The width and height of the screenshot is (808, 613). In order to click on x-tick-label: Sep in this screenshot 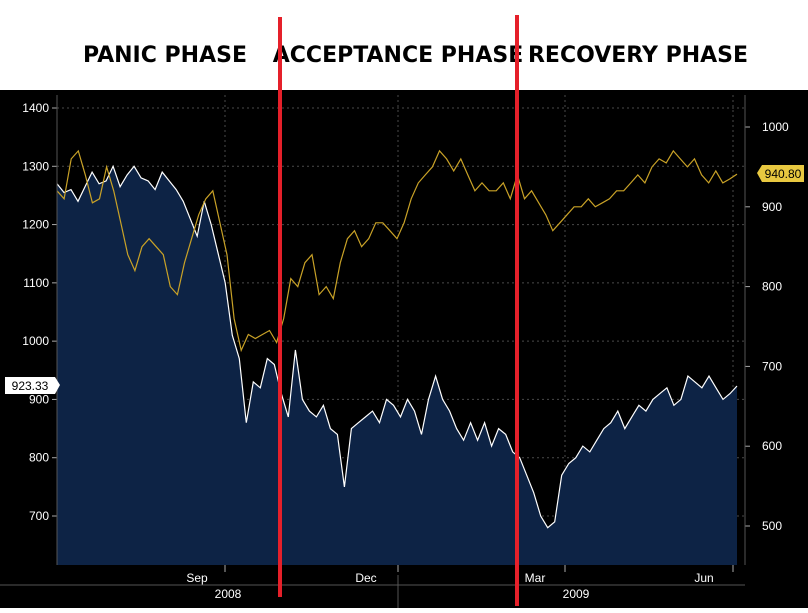, I will do `click(197, 578)`.